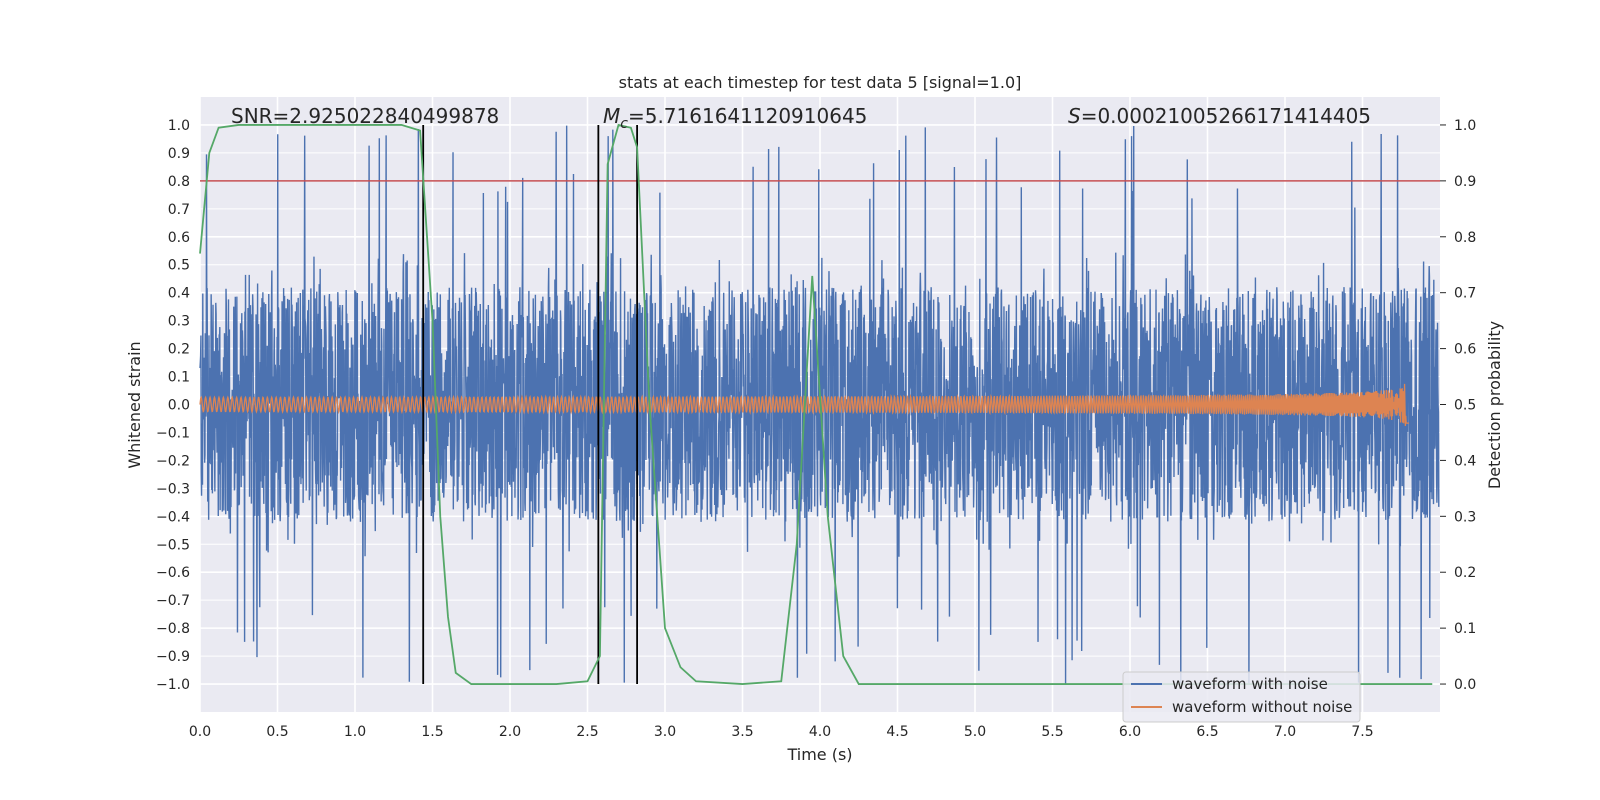 The image size is (1600, 800). Describe the element at coordinates (1465, 350) in the screenshot. I see `y2-tick-label: 0.6` at that location.